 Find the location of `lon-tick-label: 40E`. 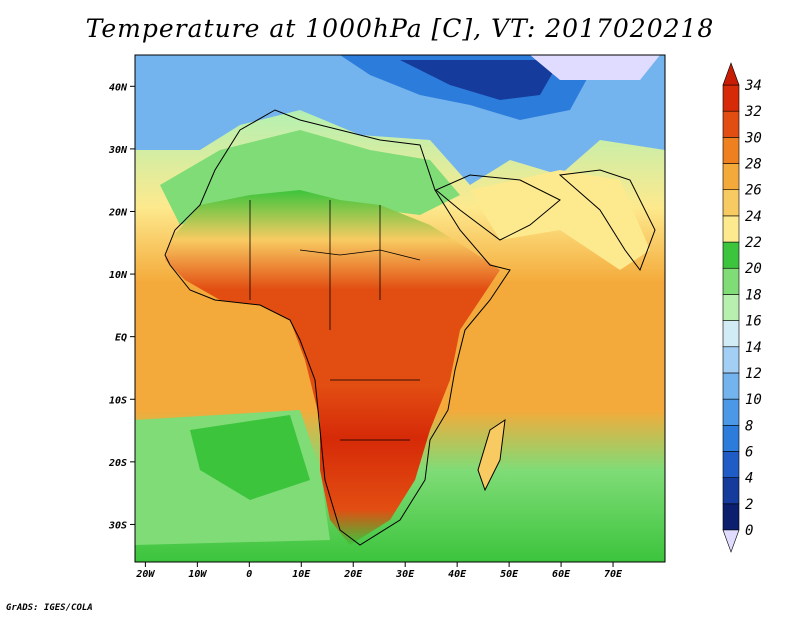

lon-tick-label: 40E is located at coordinates (457, 574).